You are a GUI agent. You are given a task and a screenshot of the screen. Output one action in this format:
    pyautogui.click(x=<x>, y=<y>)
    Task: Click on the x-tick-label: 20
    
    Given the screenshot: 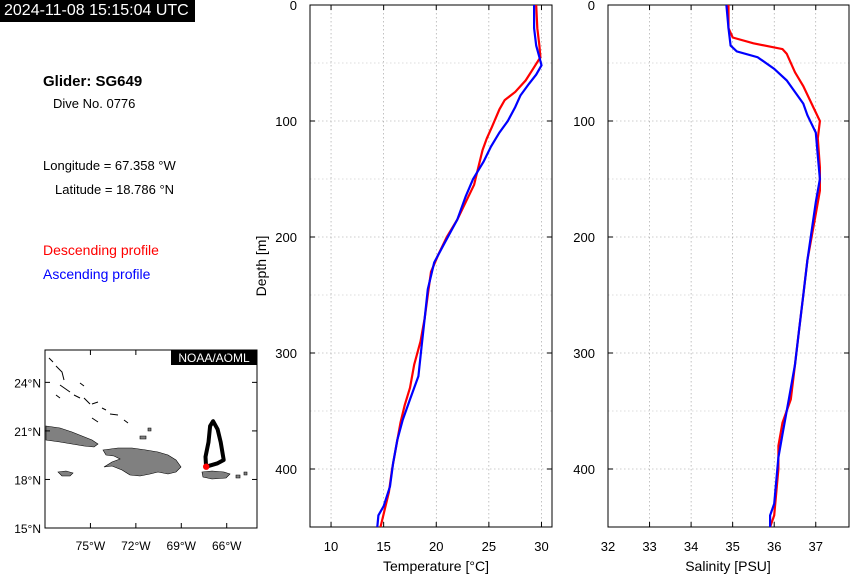 What is the action you would take?
    pyautogui.click(x=436, y=546)
    